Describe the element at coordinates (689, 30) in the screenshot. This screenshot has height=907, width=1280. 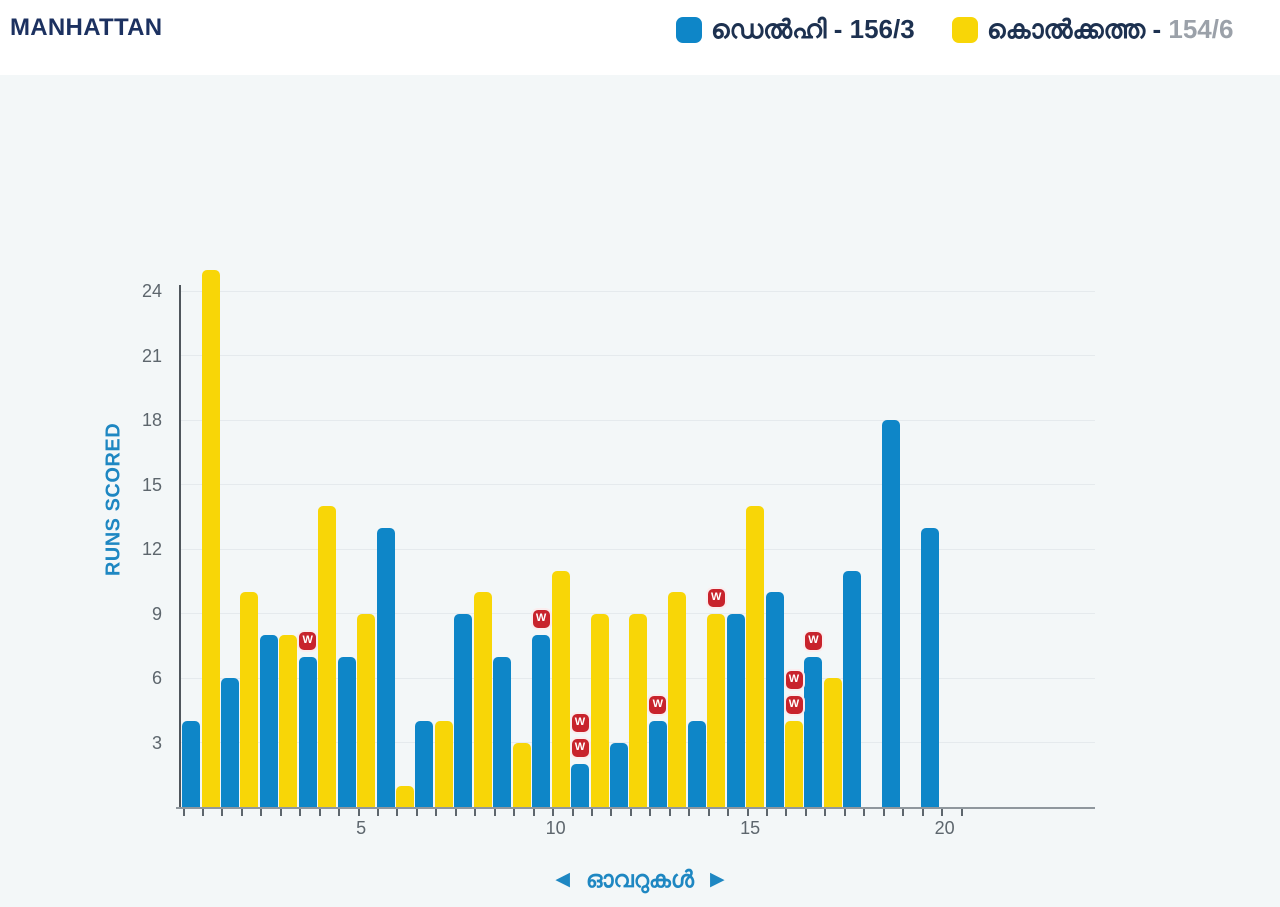
I see `delhi-color-swatch` at that location.